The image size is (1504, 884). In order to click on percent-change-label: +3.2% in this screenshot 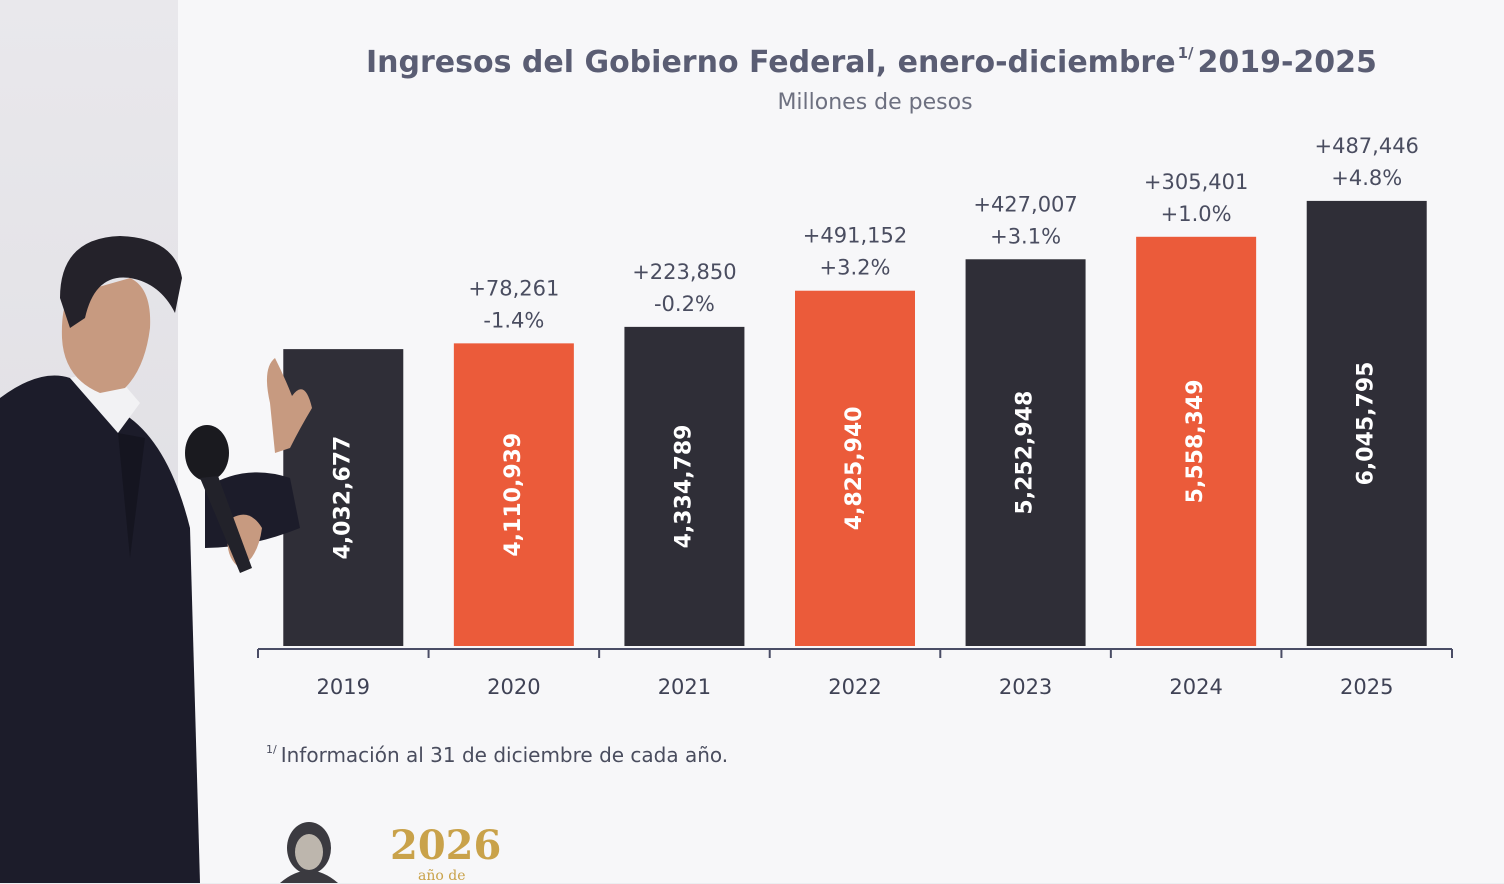, I will do `click(855, 268)`.